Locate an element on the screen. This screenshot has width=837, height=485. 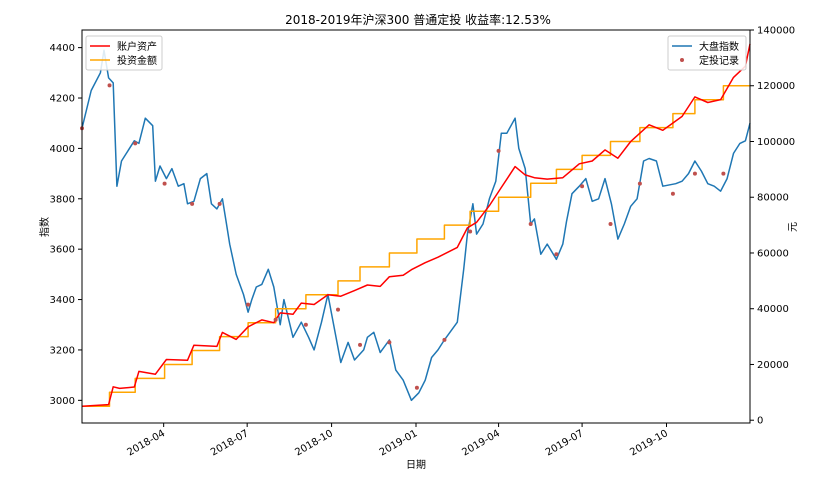
x-tick-label-6: 2019-10 is located at coordinates (649, 443).